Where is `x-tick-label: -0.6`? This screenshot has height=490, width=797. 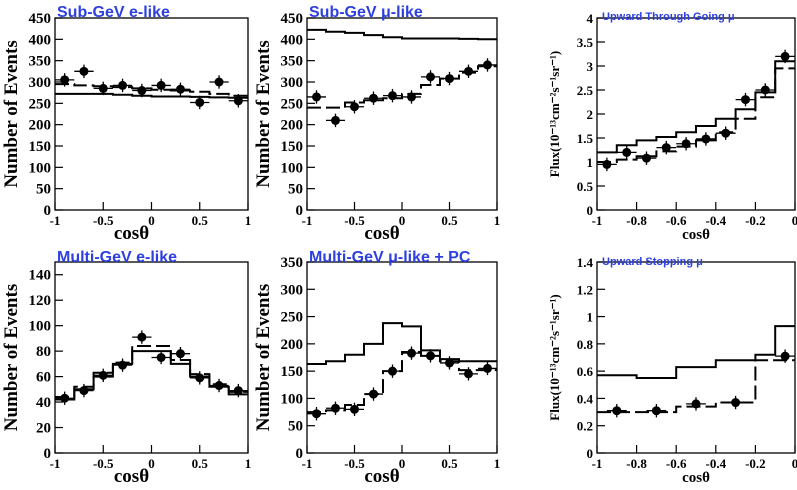
x-tick-label: -0.6 is located at coordinates (676, 220).